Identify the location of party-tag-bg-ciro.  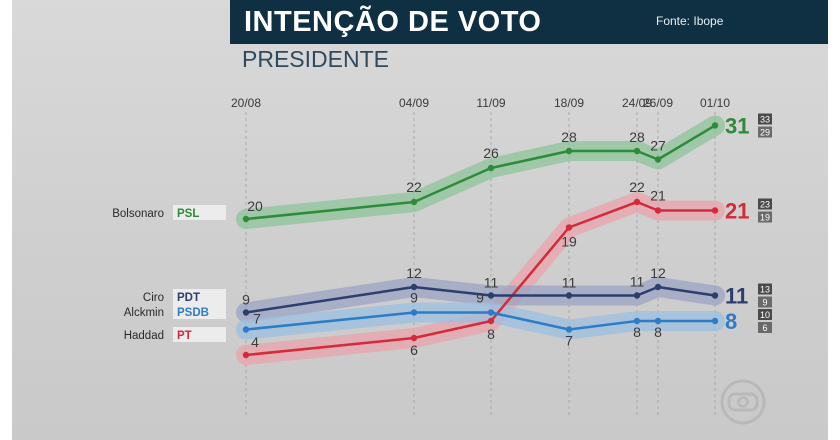
(199, 296).